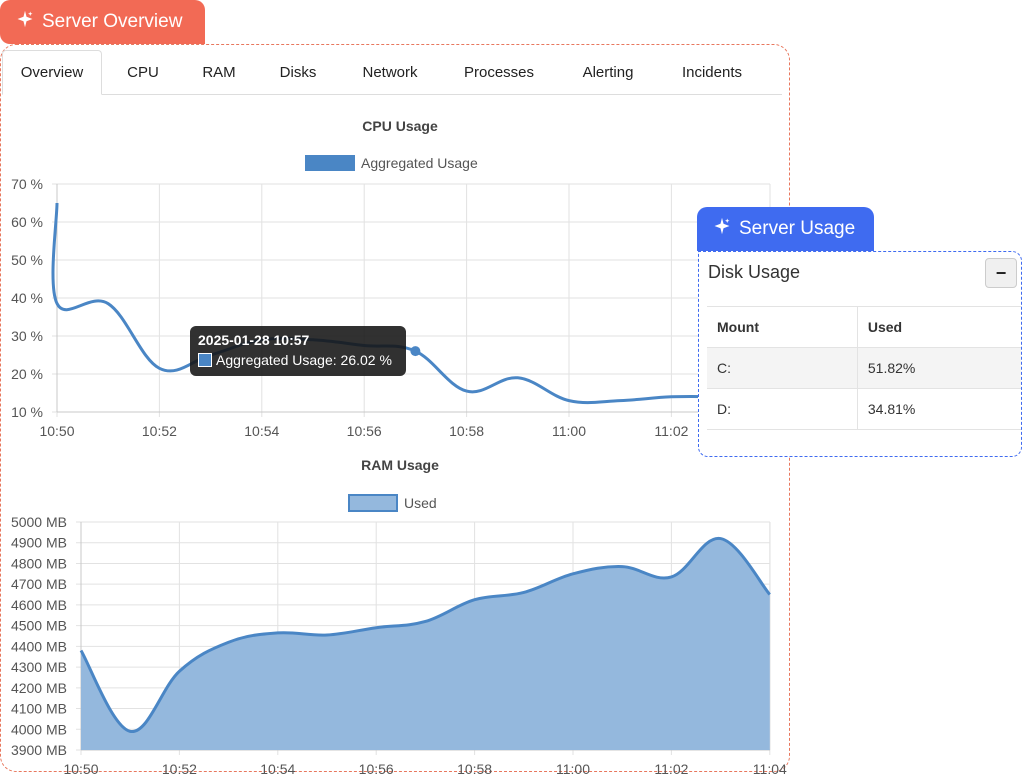 This screenshot has width=1024, height=776. Describe the element at coordinates (205, 360) in the screenshot. I see `tooltip-swatch` at that location.